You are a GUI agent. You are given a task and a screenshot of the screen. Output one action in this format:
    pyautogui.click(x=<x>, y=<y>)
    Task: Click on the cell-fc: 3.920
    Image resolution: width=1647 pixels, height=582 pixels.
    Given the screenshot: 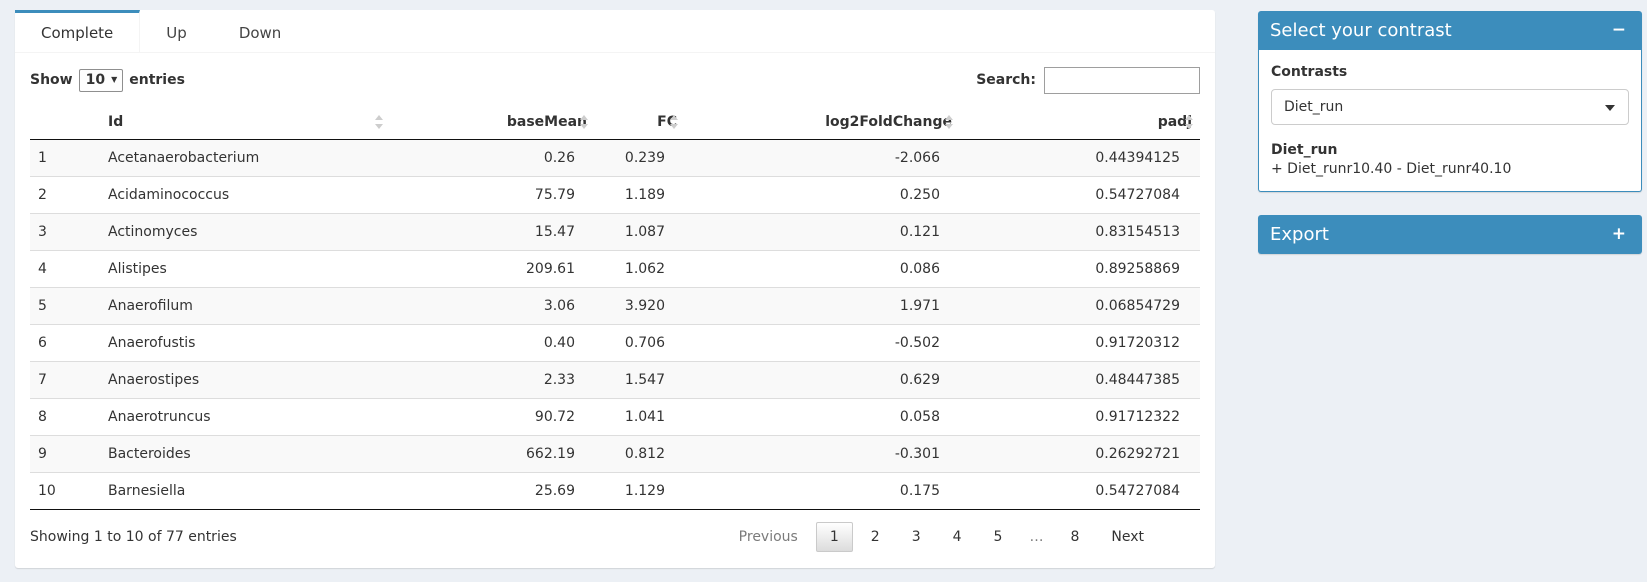 What is the action you would take?
    pyautogui.click(x=640, y=306)
    